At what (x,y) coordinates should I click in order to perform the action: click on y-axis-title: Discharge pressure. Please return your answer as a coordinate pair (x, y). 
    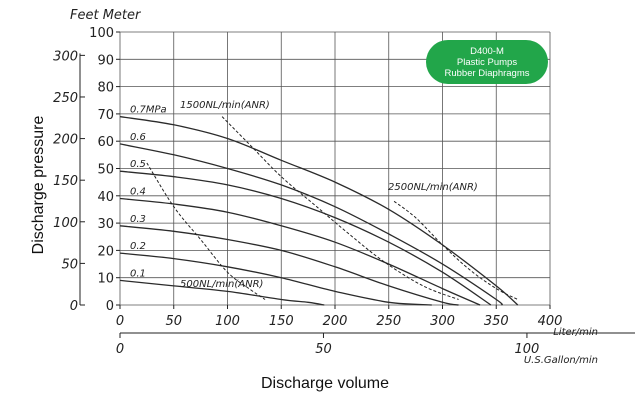
    Looking at the image, I should click on (38, 185).